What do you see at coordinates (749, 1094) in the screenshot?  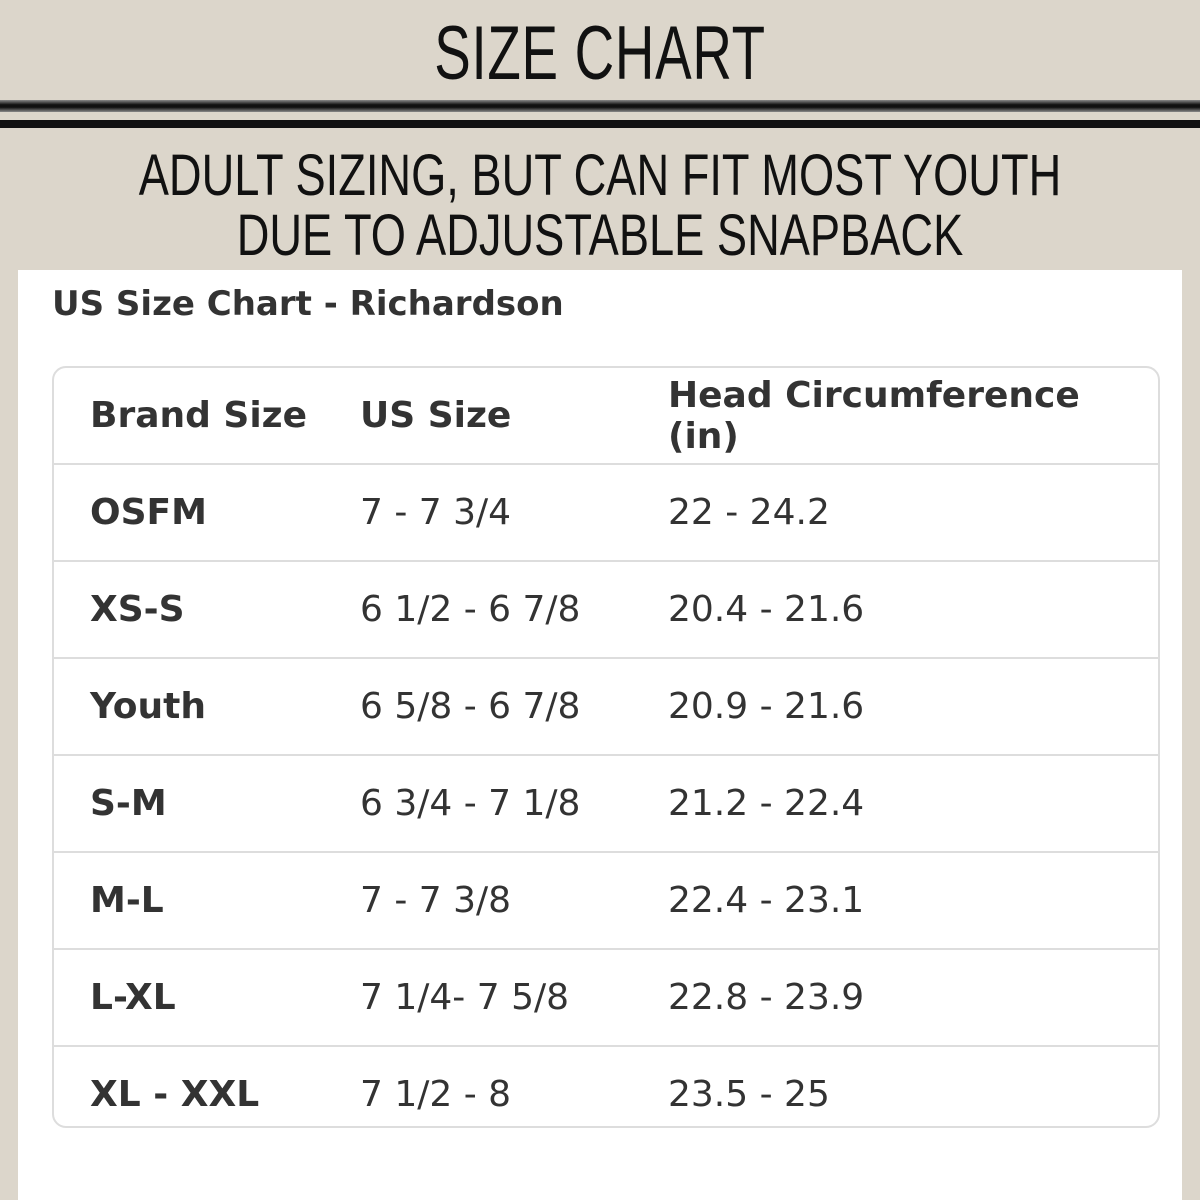 I see `table-cell: 23.5 - 25` at bounding box center [749, 1094].